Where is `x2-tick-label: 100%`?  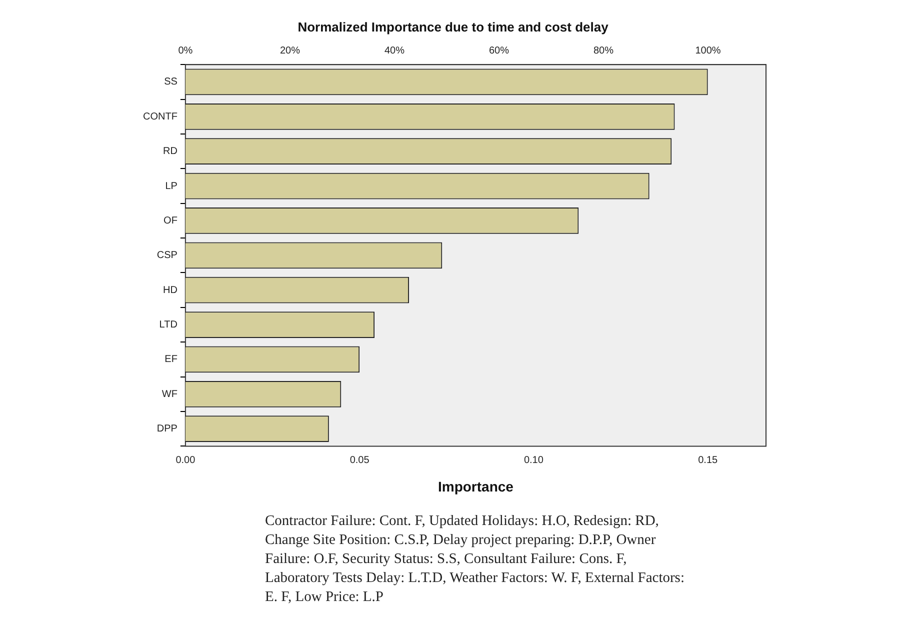
x2-tick-label: 100% is located at coordinates (708, 50).